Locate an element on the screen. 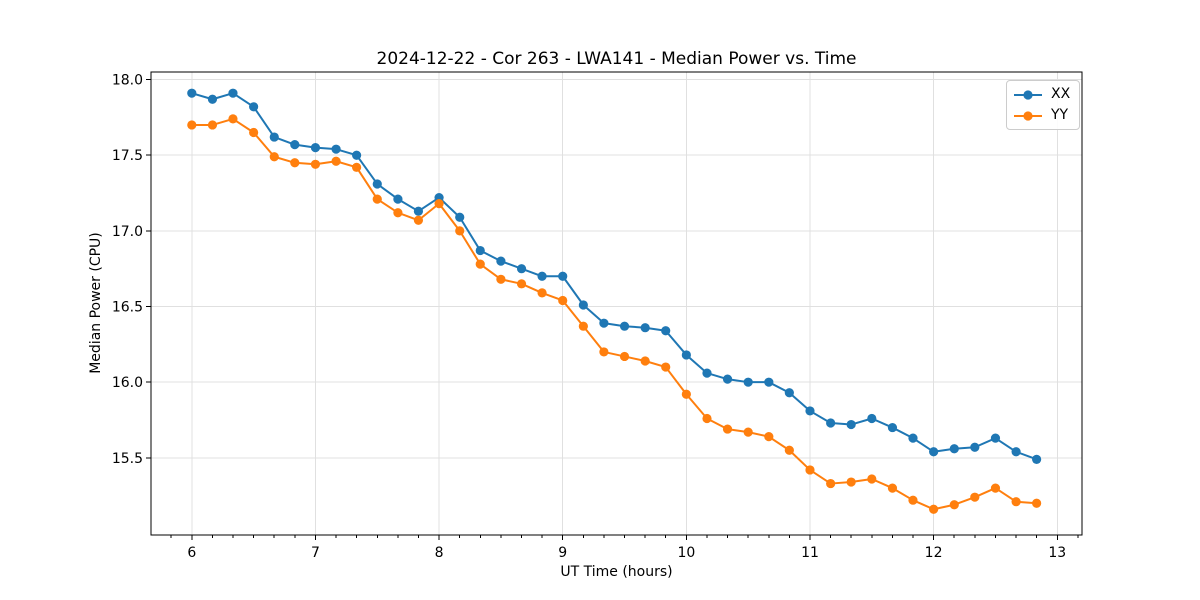  x-axis-label: UT Time (hours) is located at coordinates (616, 572).